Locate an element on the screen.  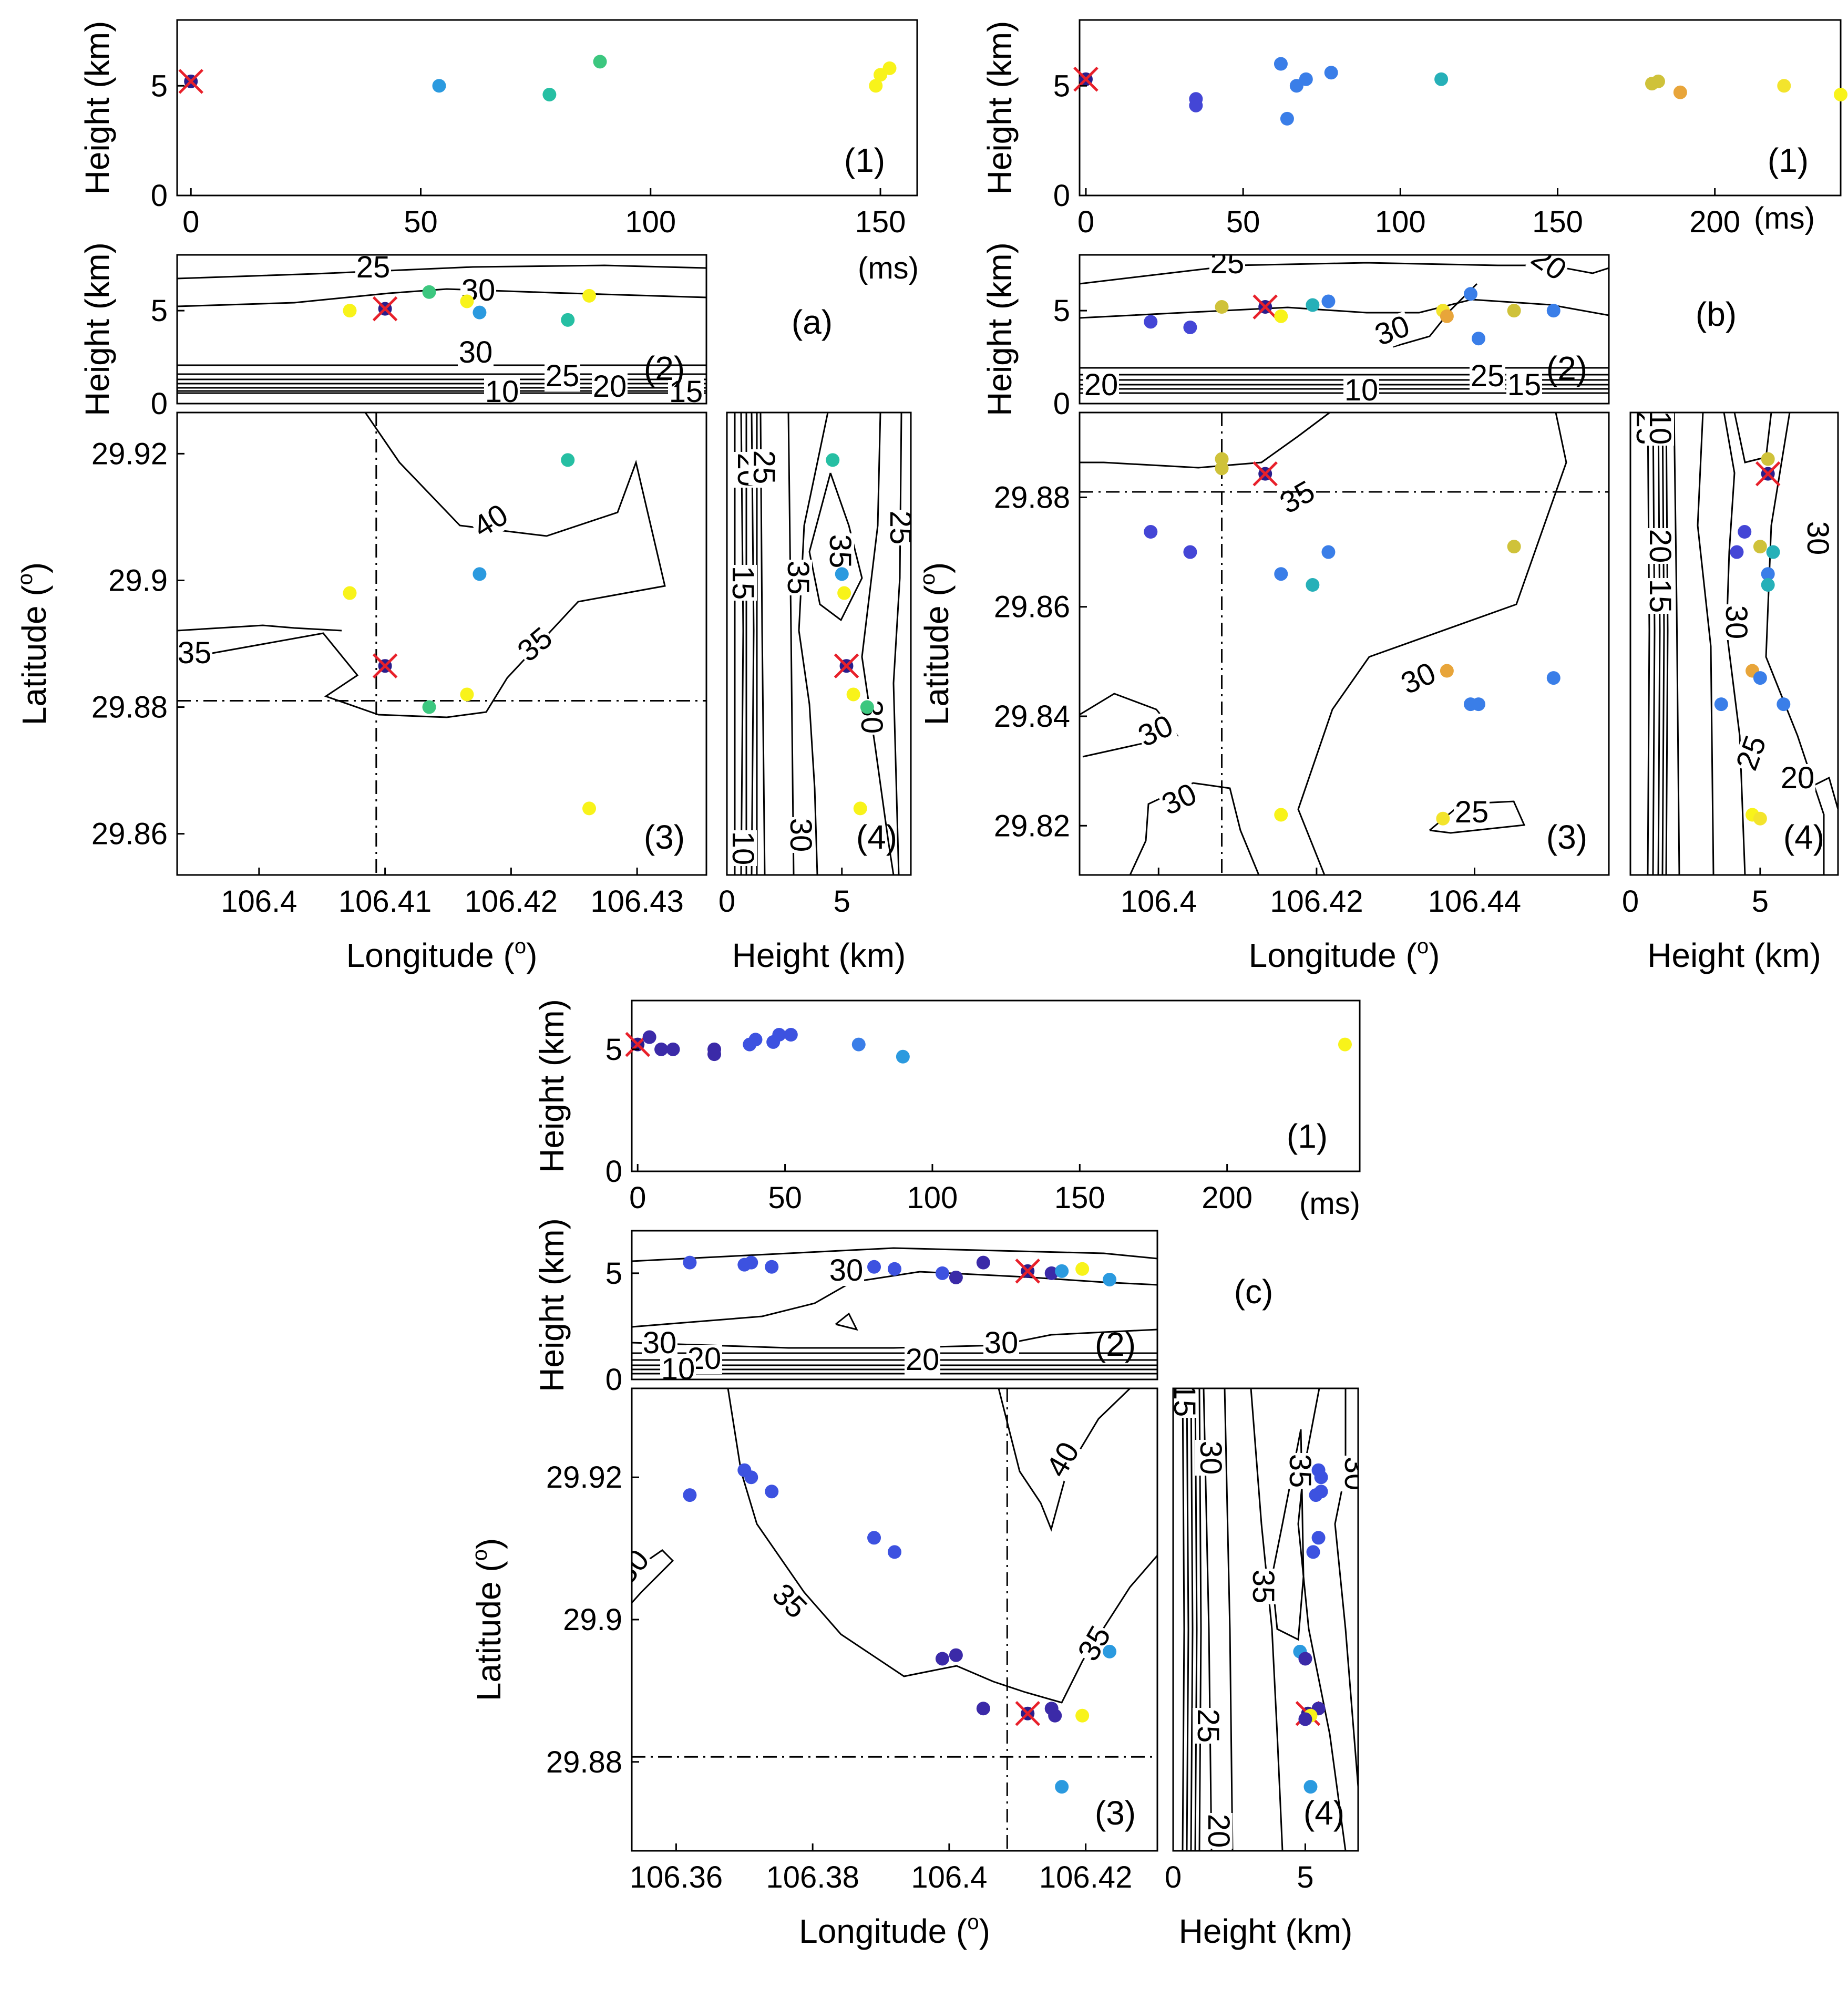
x-axis-unit-label: (ms) is located at coordinates (1785, 218).